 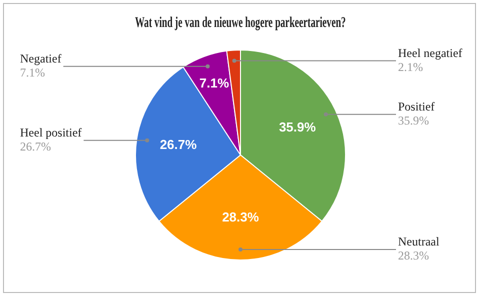 I want to click on slice-label: Neutraal, so click(x=419, y=241).